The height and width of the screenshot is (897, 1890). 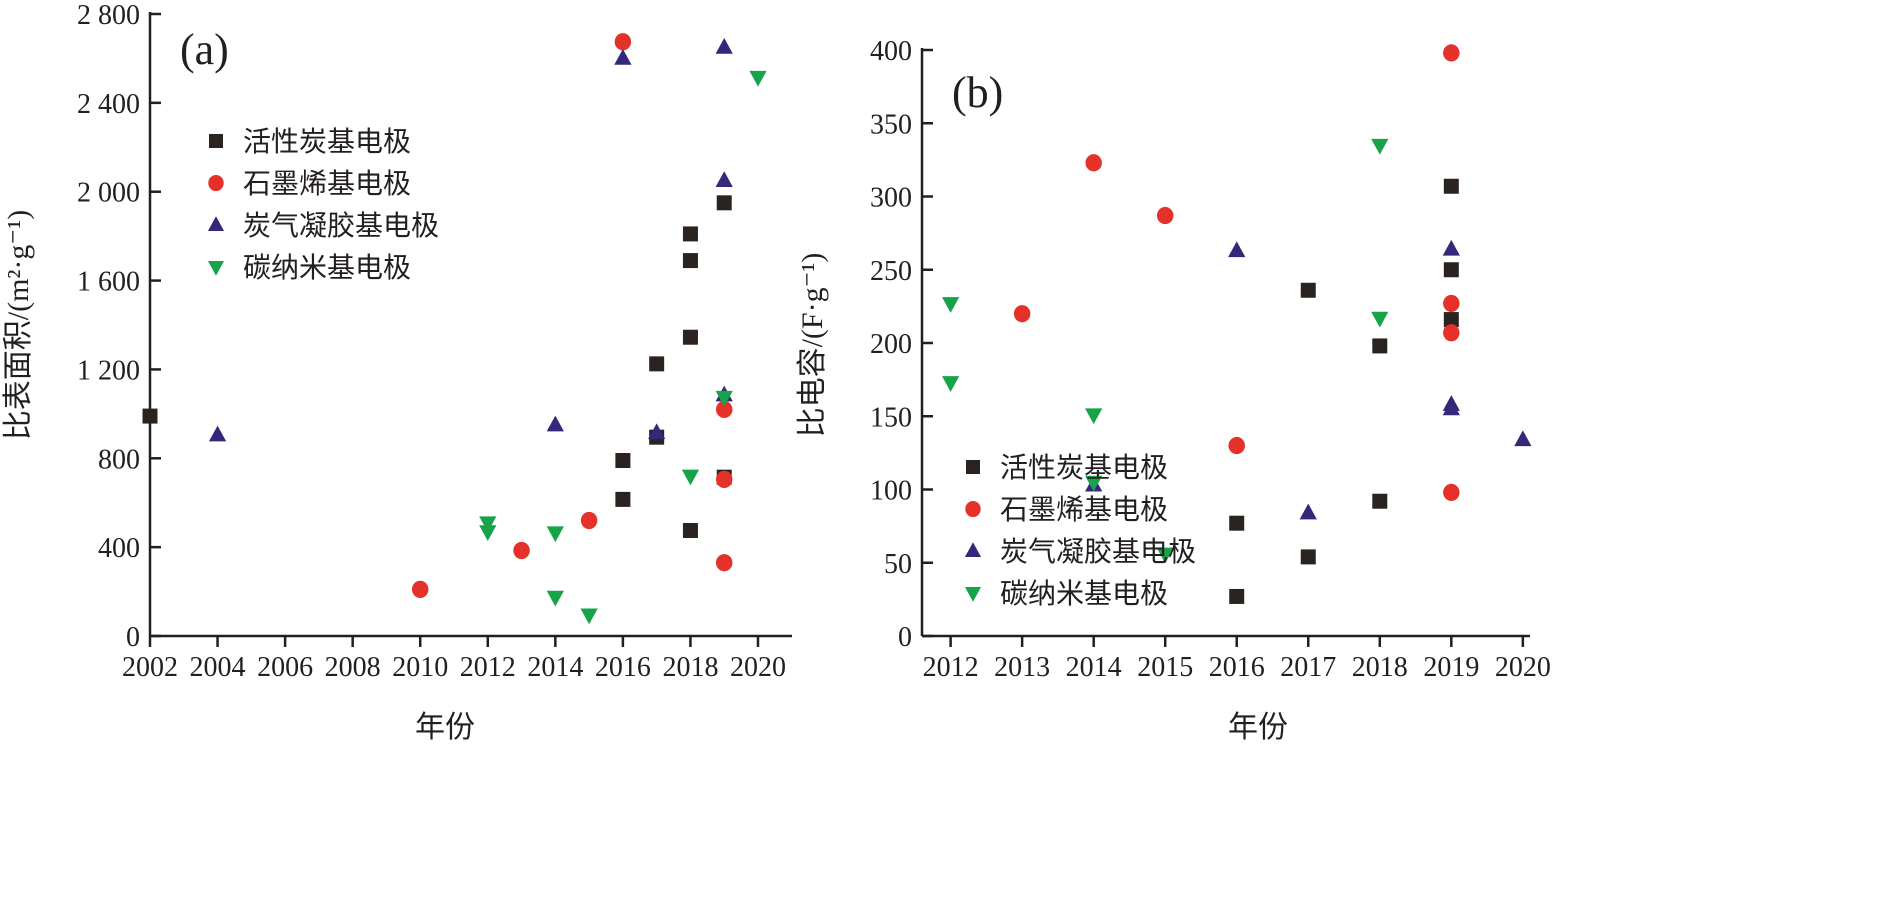 What do you see at coordinates (353, 667) in the screenshot?
I see `x-tick-label: 2008` at bounding box center [353, 667].